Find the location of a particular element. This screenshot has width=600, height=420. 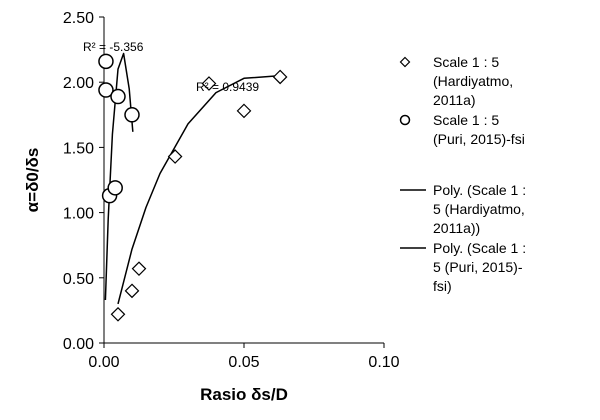

legend-diamond is located at coordinates (405, 62).